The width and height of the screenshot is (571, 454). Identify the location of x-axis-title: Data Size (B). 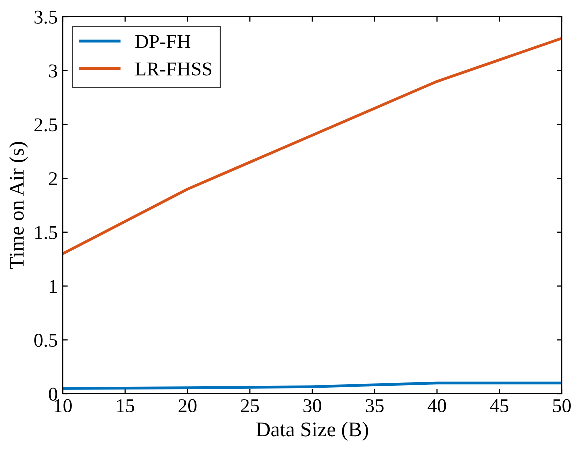
(312, 431).